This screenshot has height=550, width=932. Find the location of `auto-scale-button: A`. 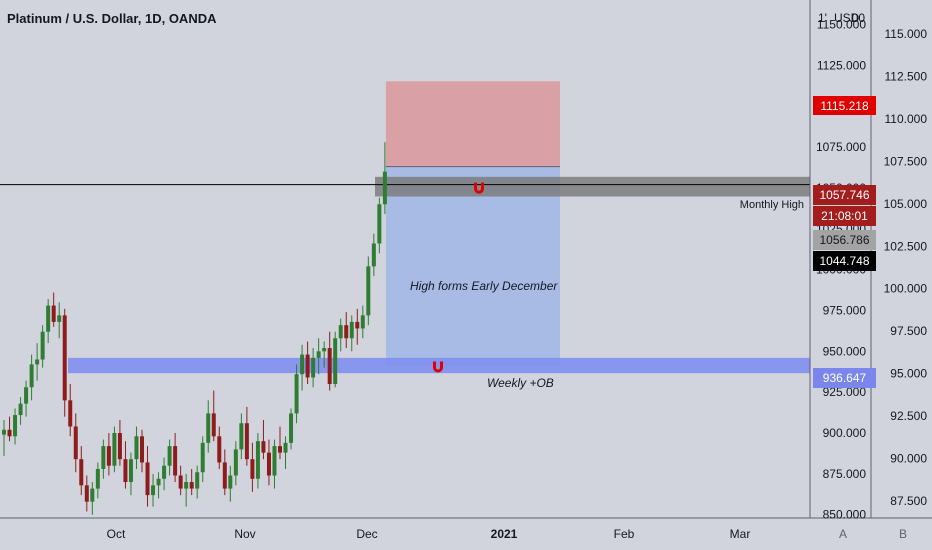

auto-scale-button: A is located at coordinates (843, 534).